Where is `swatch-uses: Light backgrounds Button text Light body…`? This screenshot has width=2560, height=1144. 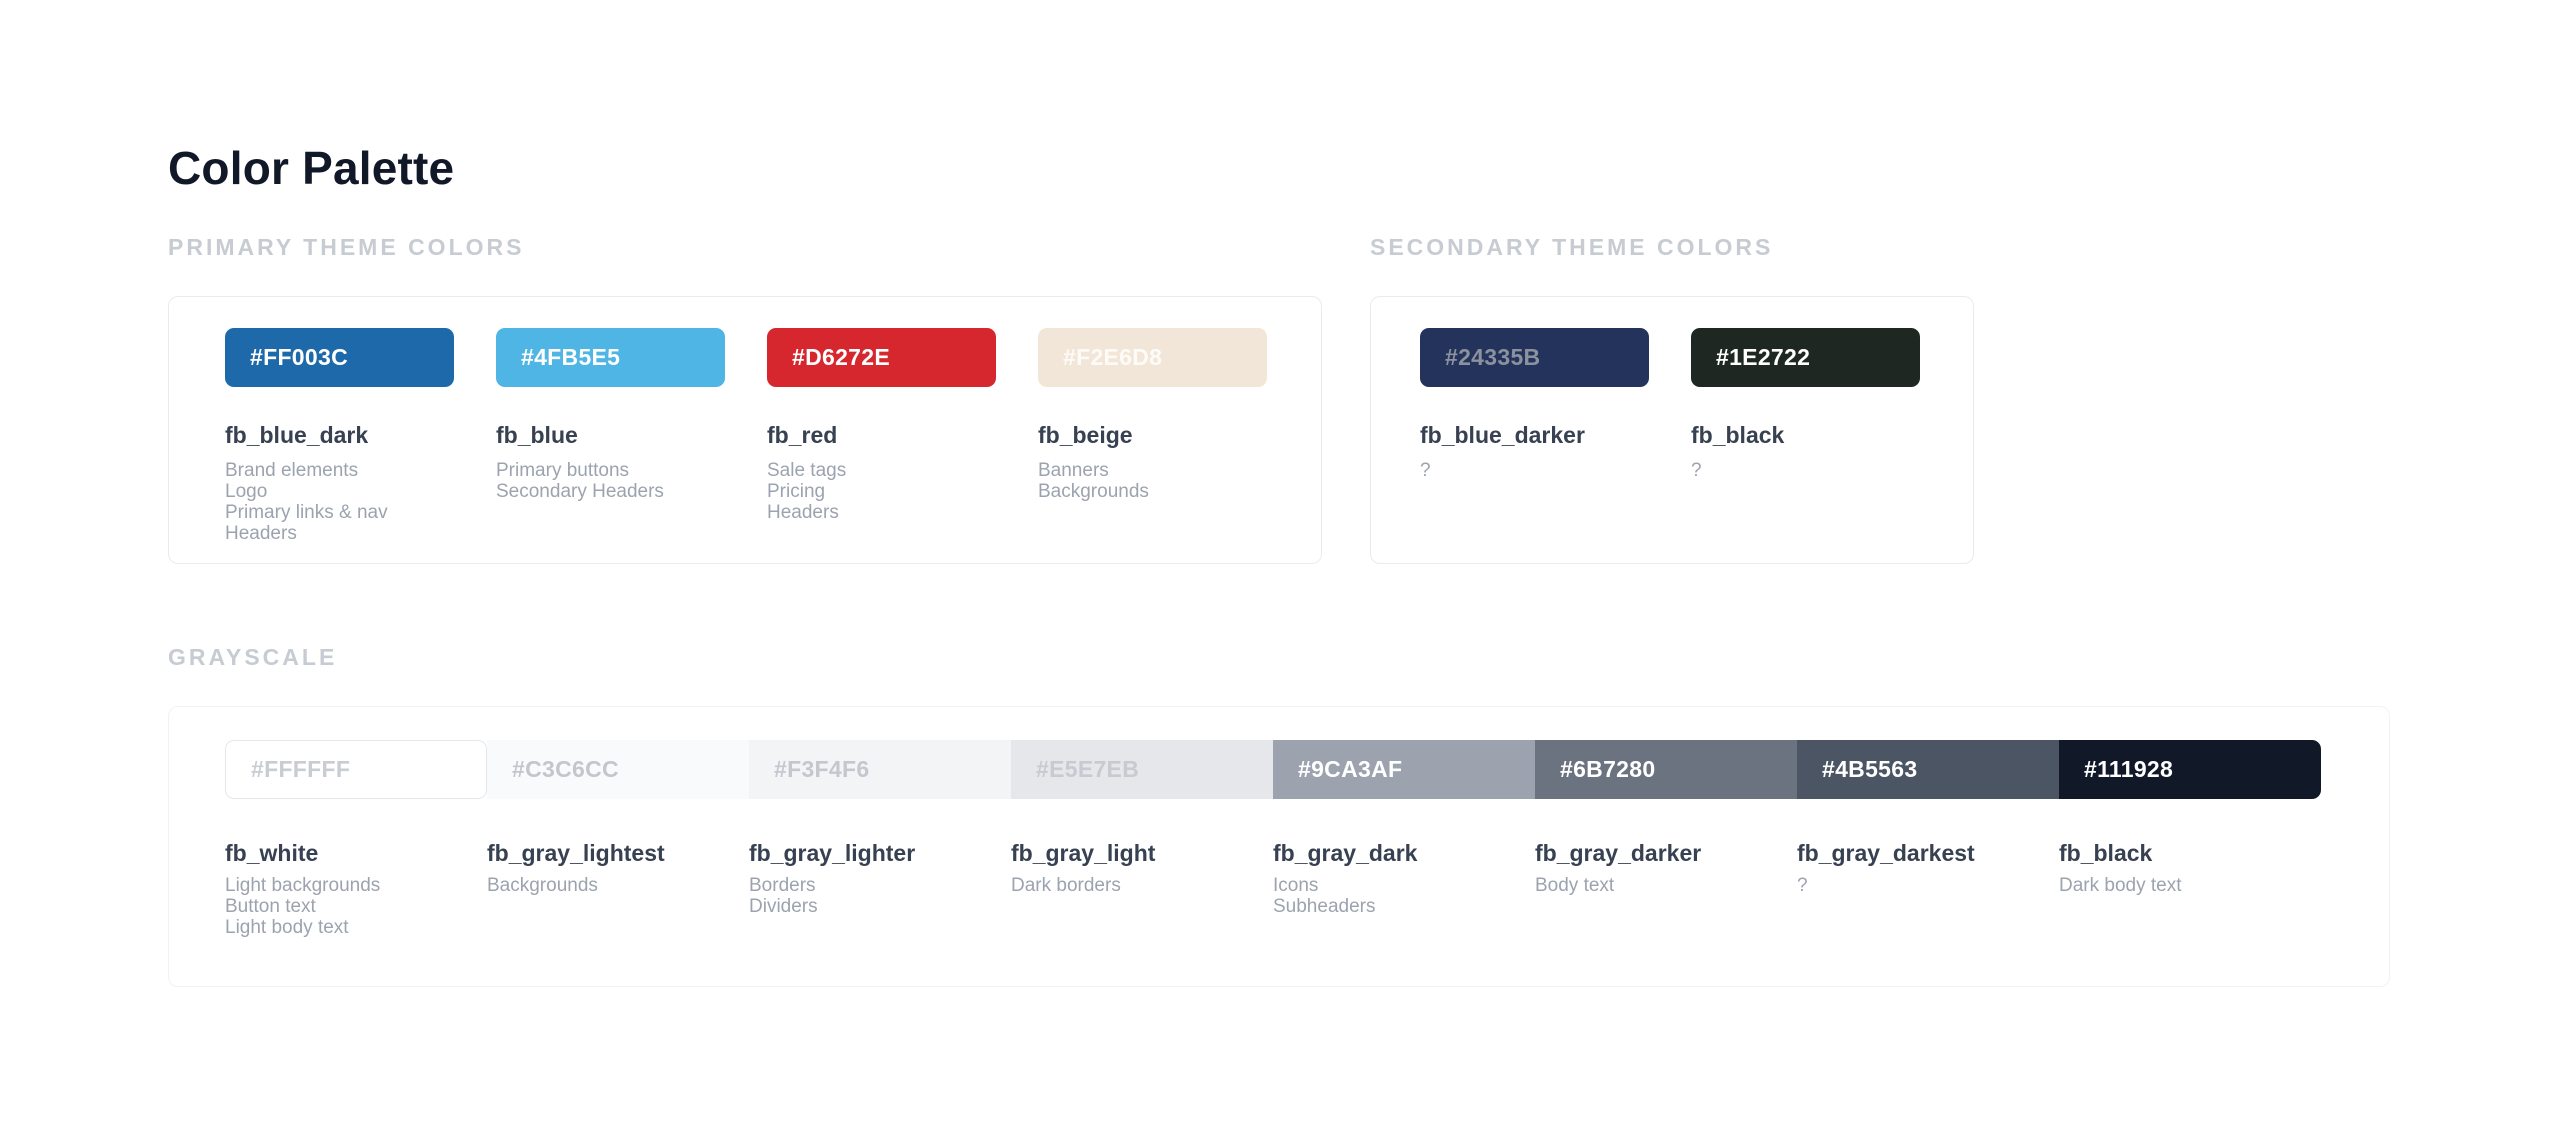 swatch-uses: Light backgrounds Button text Light body… is located at coordinates (303, 906).